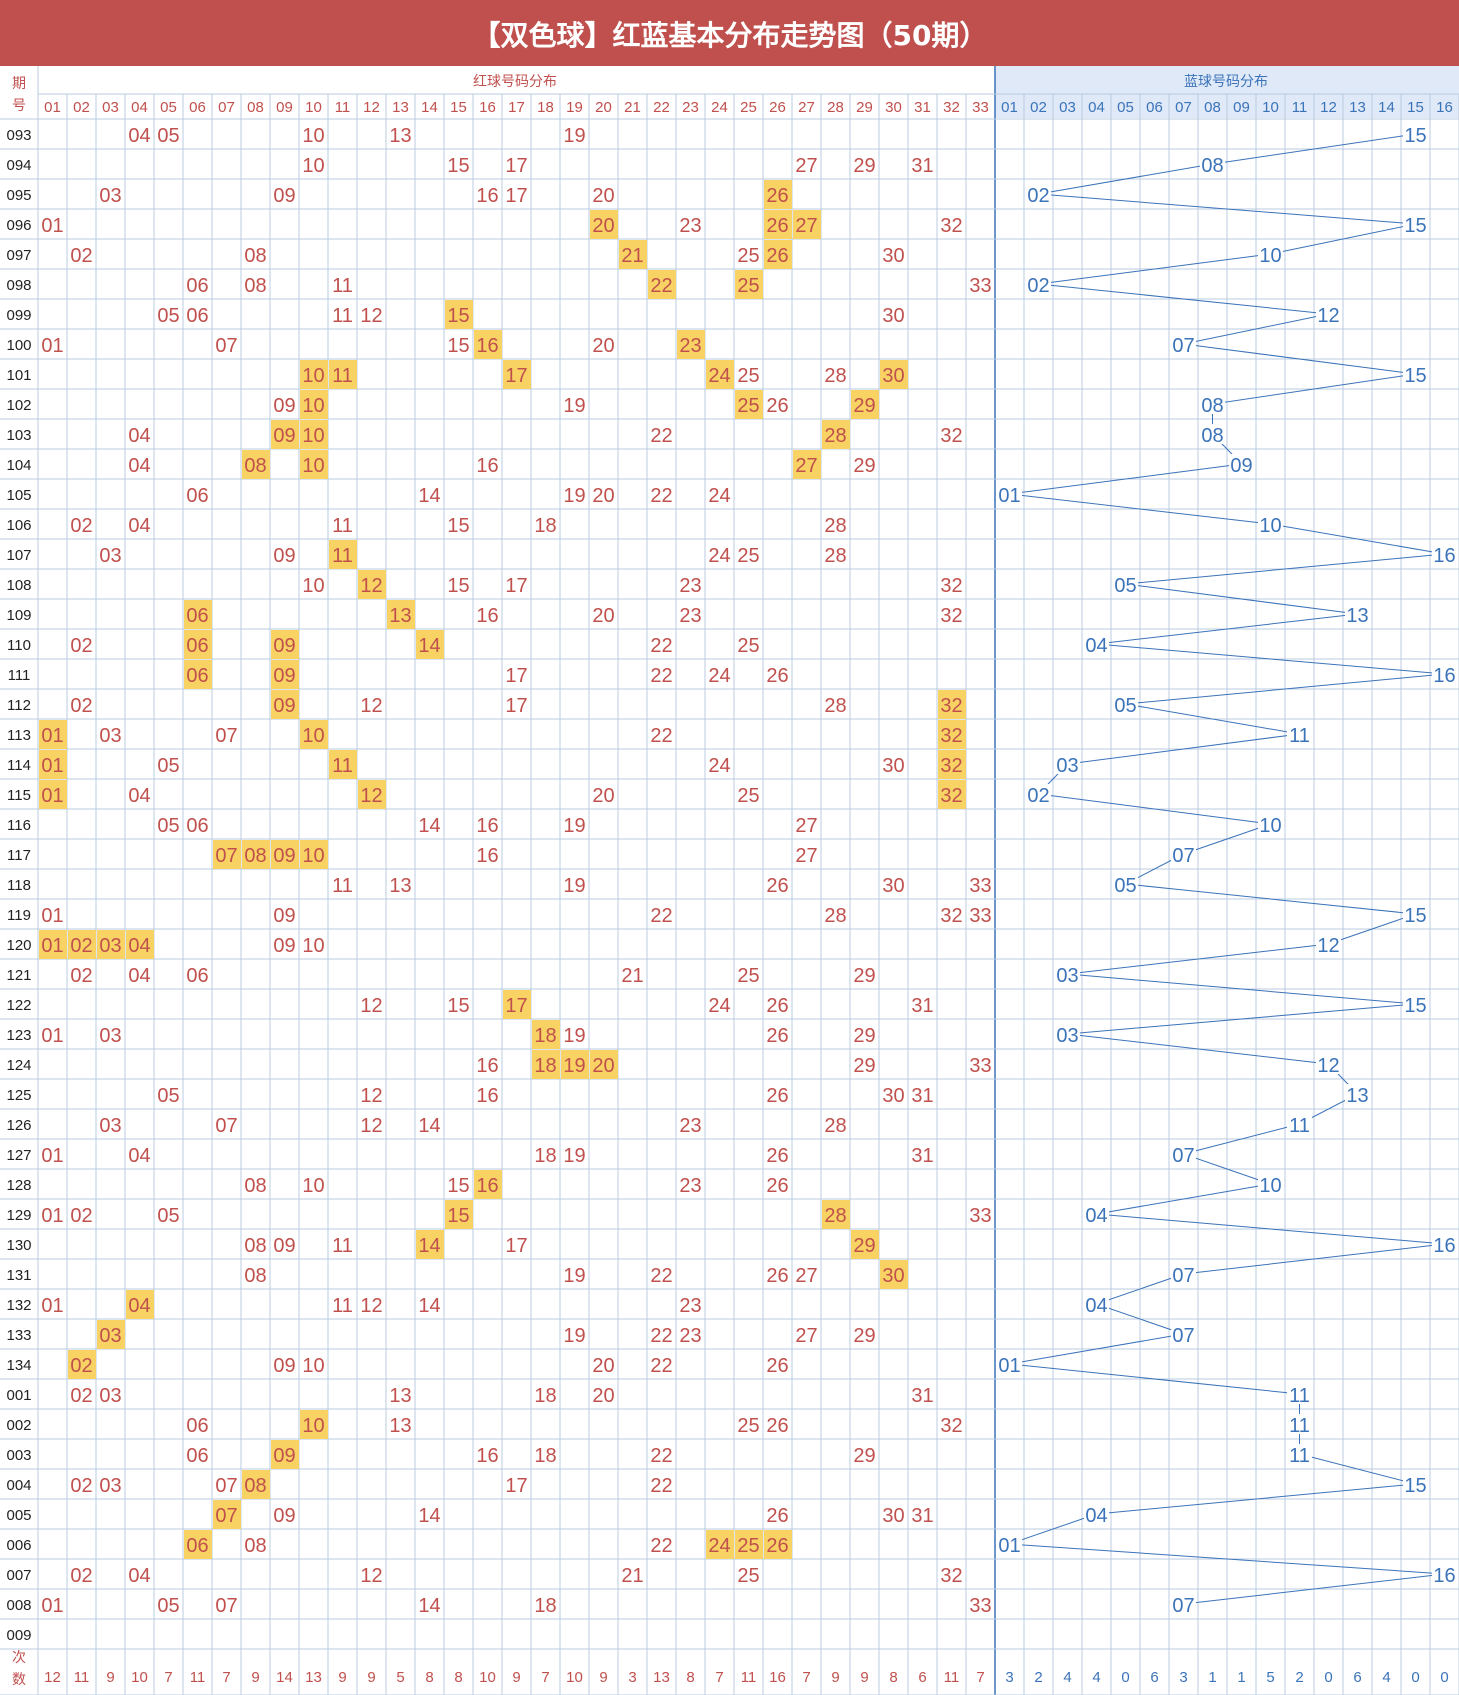 This screenshot has width=1459, height=1695. I want to click on red-col-header: 11, so click(343, 107).